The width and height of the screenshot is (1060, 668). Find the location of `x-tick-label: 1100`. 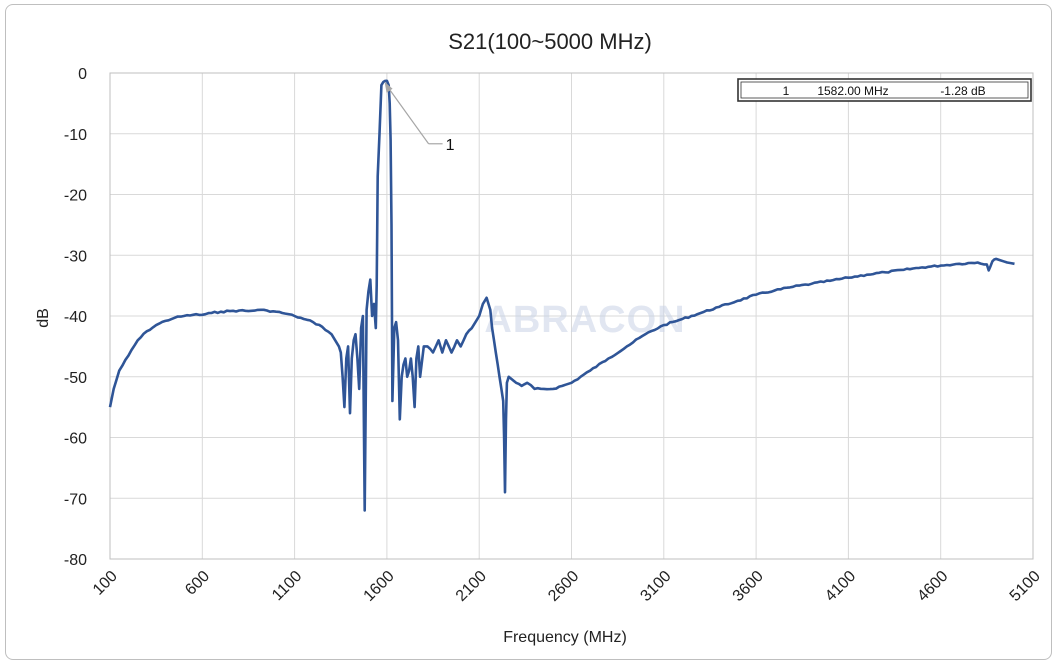

x-tick-label: 1100 is located at coordinates (287, 586).